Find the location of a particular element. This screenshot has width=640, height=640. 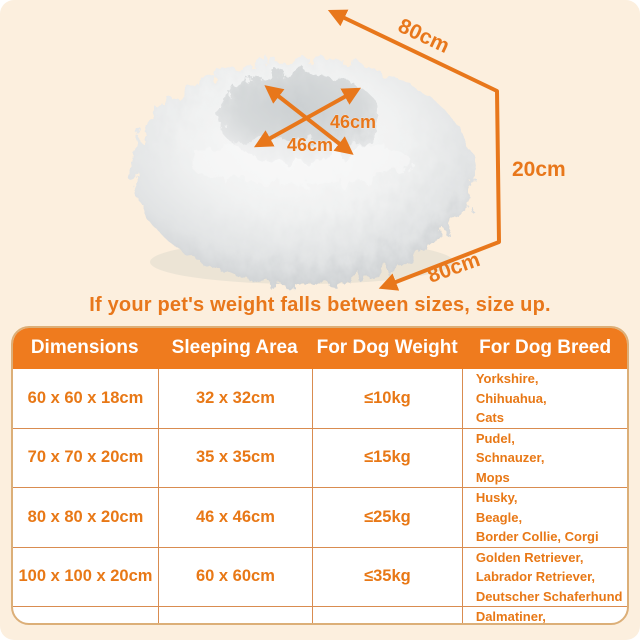

header-dimensions: Dimensions is located at coordinates (84, 347).